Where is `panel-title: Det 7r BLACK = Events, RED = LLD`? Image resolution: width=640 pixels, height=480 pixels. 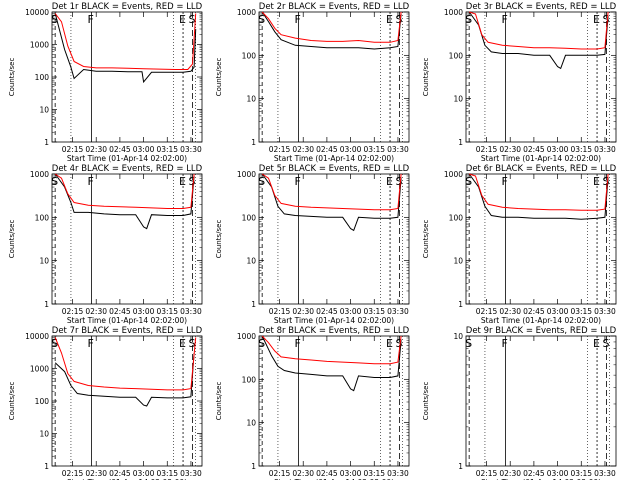
panel-title: Det 7r BLACK = Events, RED = LLD is located at coordinates (127, 331).